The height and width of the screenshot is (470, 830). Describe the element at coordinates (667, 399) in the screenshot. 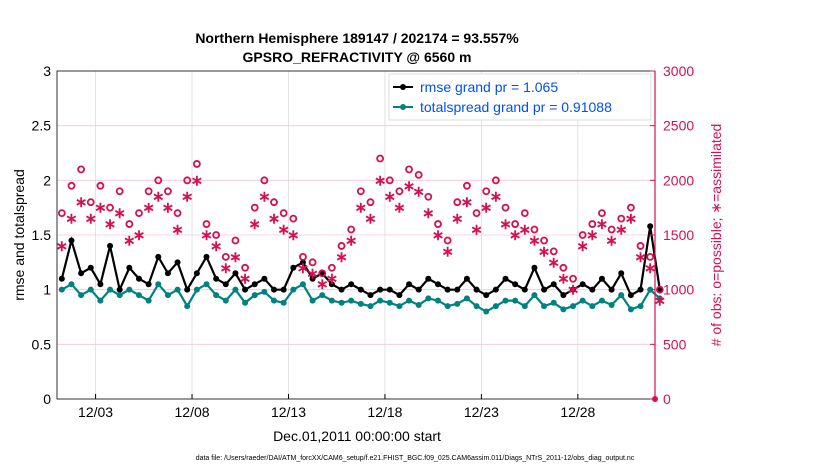

I see `y2-tick-label: 0` at that location.